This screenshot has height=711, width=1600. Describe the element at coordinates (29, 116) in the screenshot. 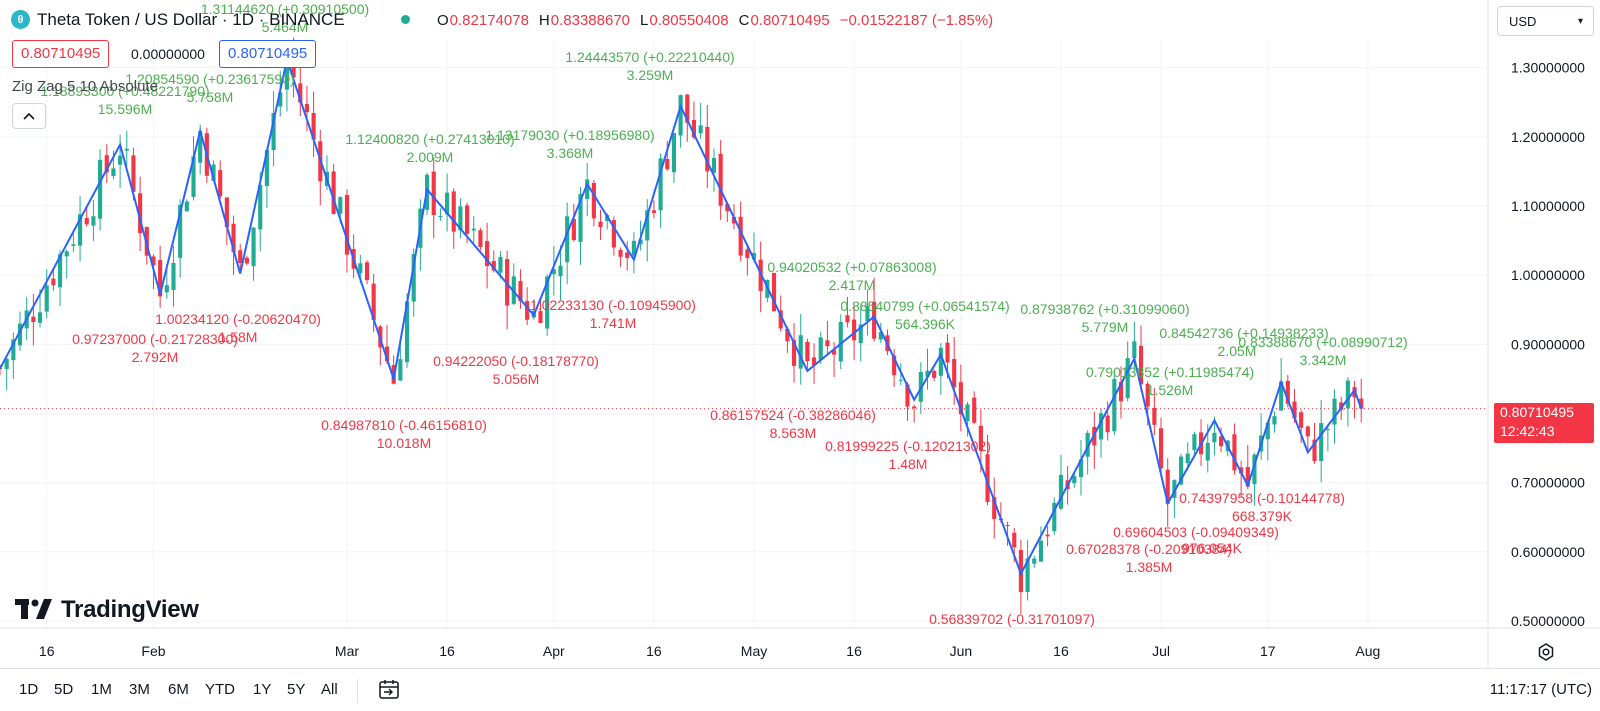

I see `collapse-legend-button` at that location.